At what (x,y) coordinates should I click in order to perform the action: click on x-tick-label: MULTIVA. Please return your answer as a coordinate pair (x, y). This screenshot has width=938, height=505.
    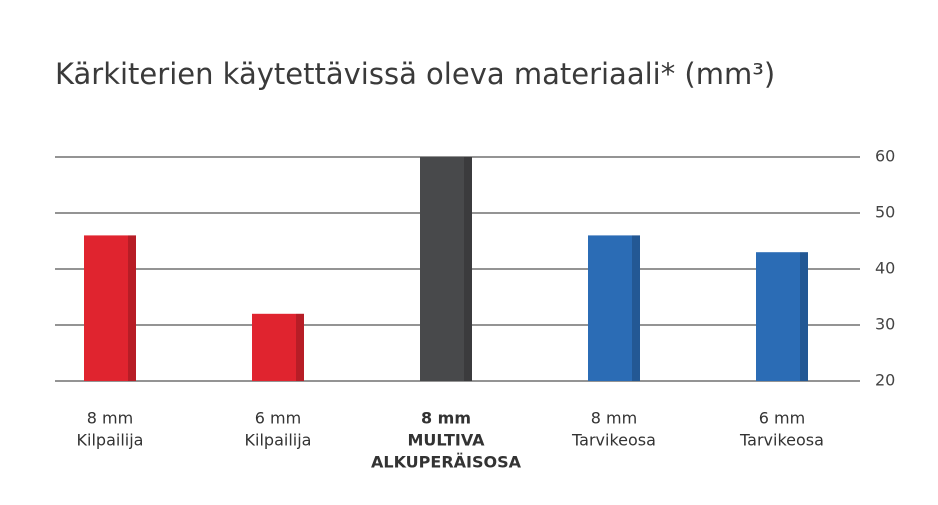
    Looking at the image, I should click on (446, 440).